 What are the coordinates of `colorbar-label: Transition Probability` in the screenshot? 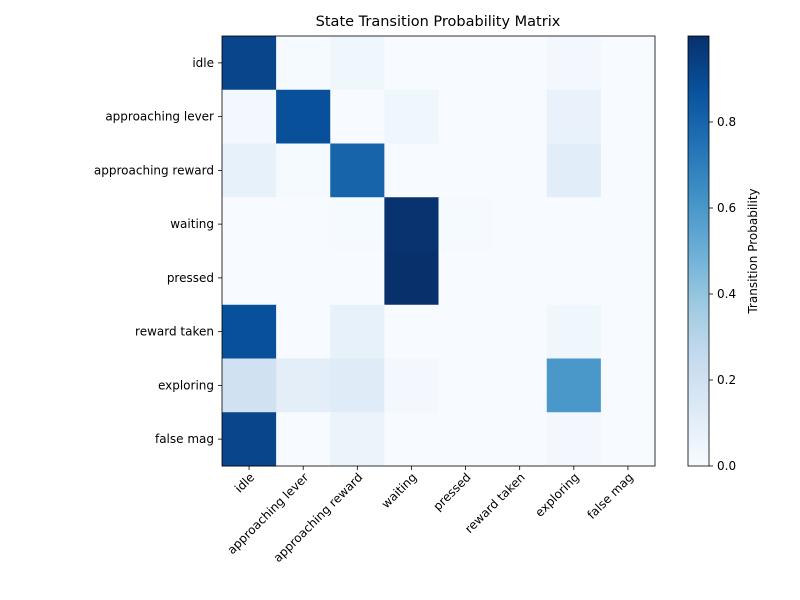 It's located at (753, 251).